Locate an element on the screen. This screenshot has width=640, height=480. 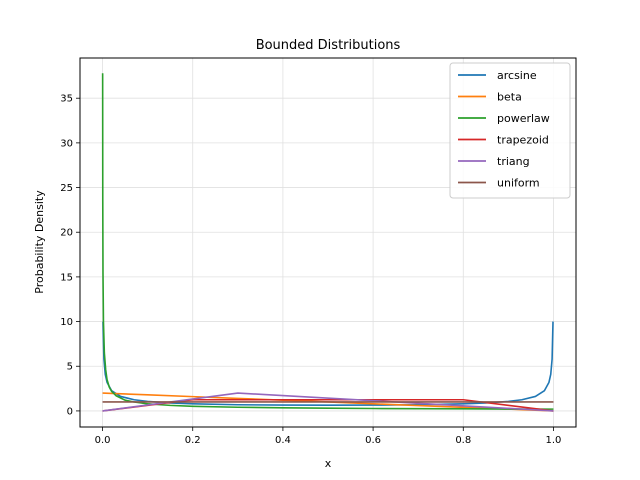
x-tick-label: 0.6 is located at coordinates (373, 440).